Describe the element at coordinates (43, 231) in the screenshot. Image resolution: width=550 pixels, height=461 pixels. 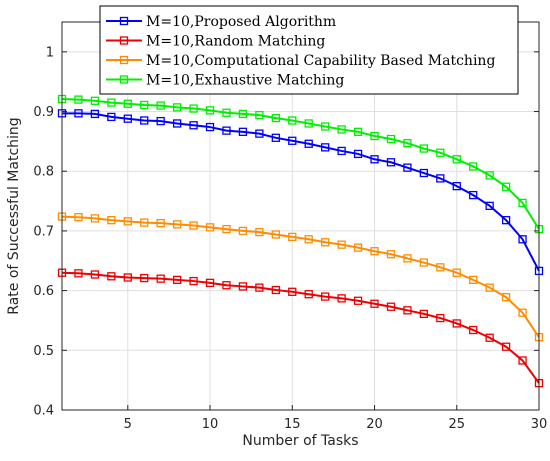
I see `y-tick-label: 0.7` at that location.